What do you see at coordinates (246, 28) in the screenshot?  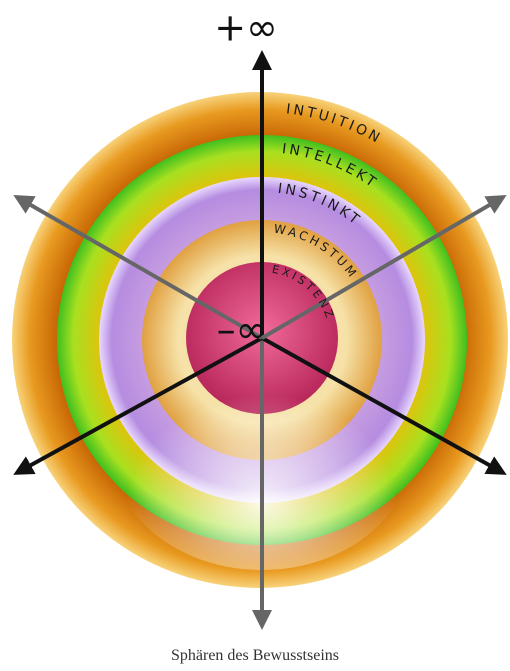 I see `plus-infinity: +∞` at bounding box center [246, 28].